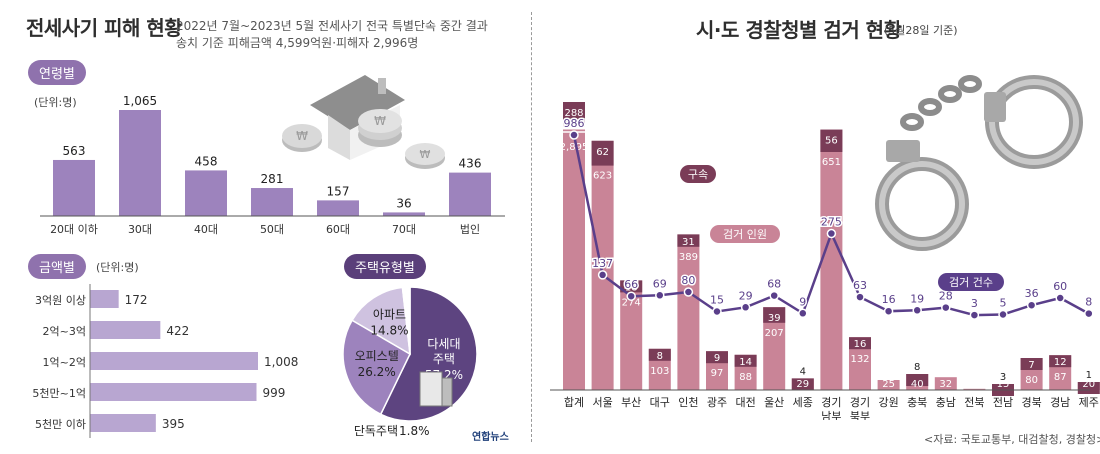 Image resolution: width=1100 pixels, height=454 pixels. What do you see at coordinates (297, 43) in the screenshot?
I see `left-subtitle-2: 송치 기준 피해금액 4,599억원·피해자 2,996명` at bounding box center [297, 43].